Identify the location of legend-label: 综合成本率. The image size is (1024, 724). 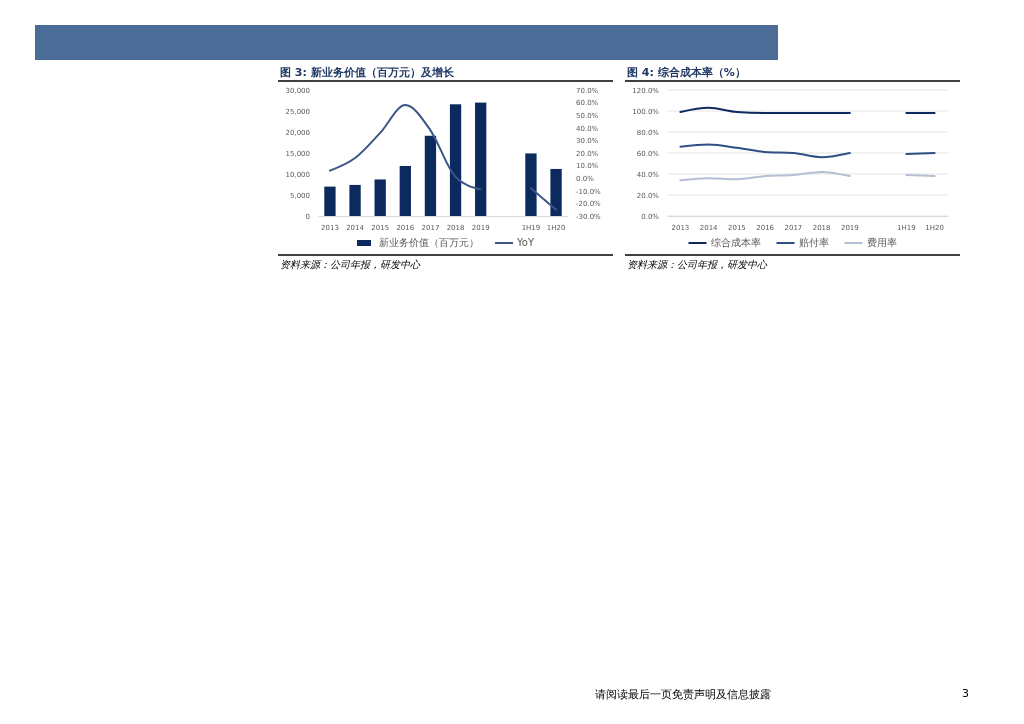
(735, 242).